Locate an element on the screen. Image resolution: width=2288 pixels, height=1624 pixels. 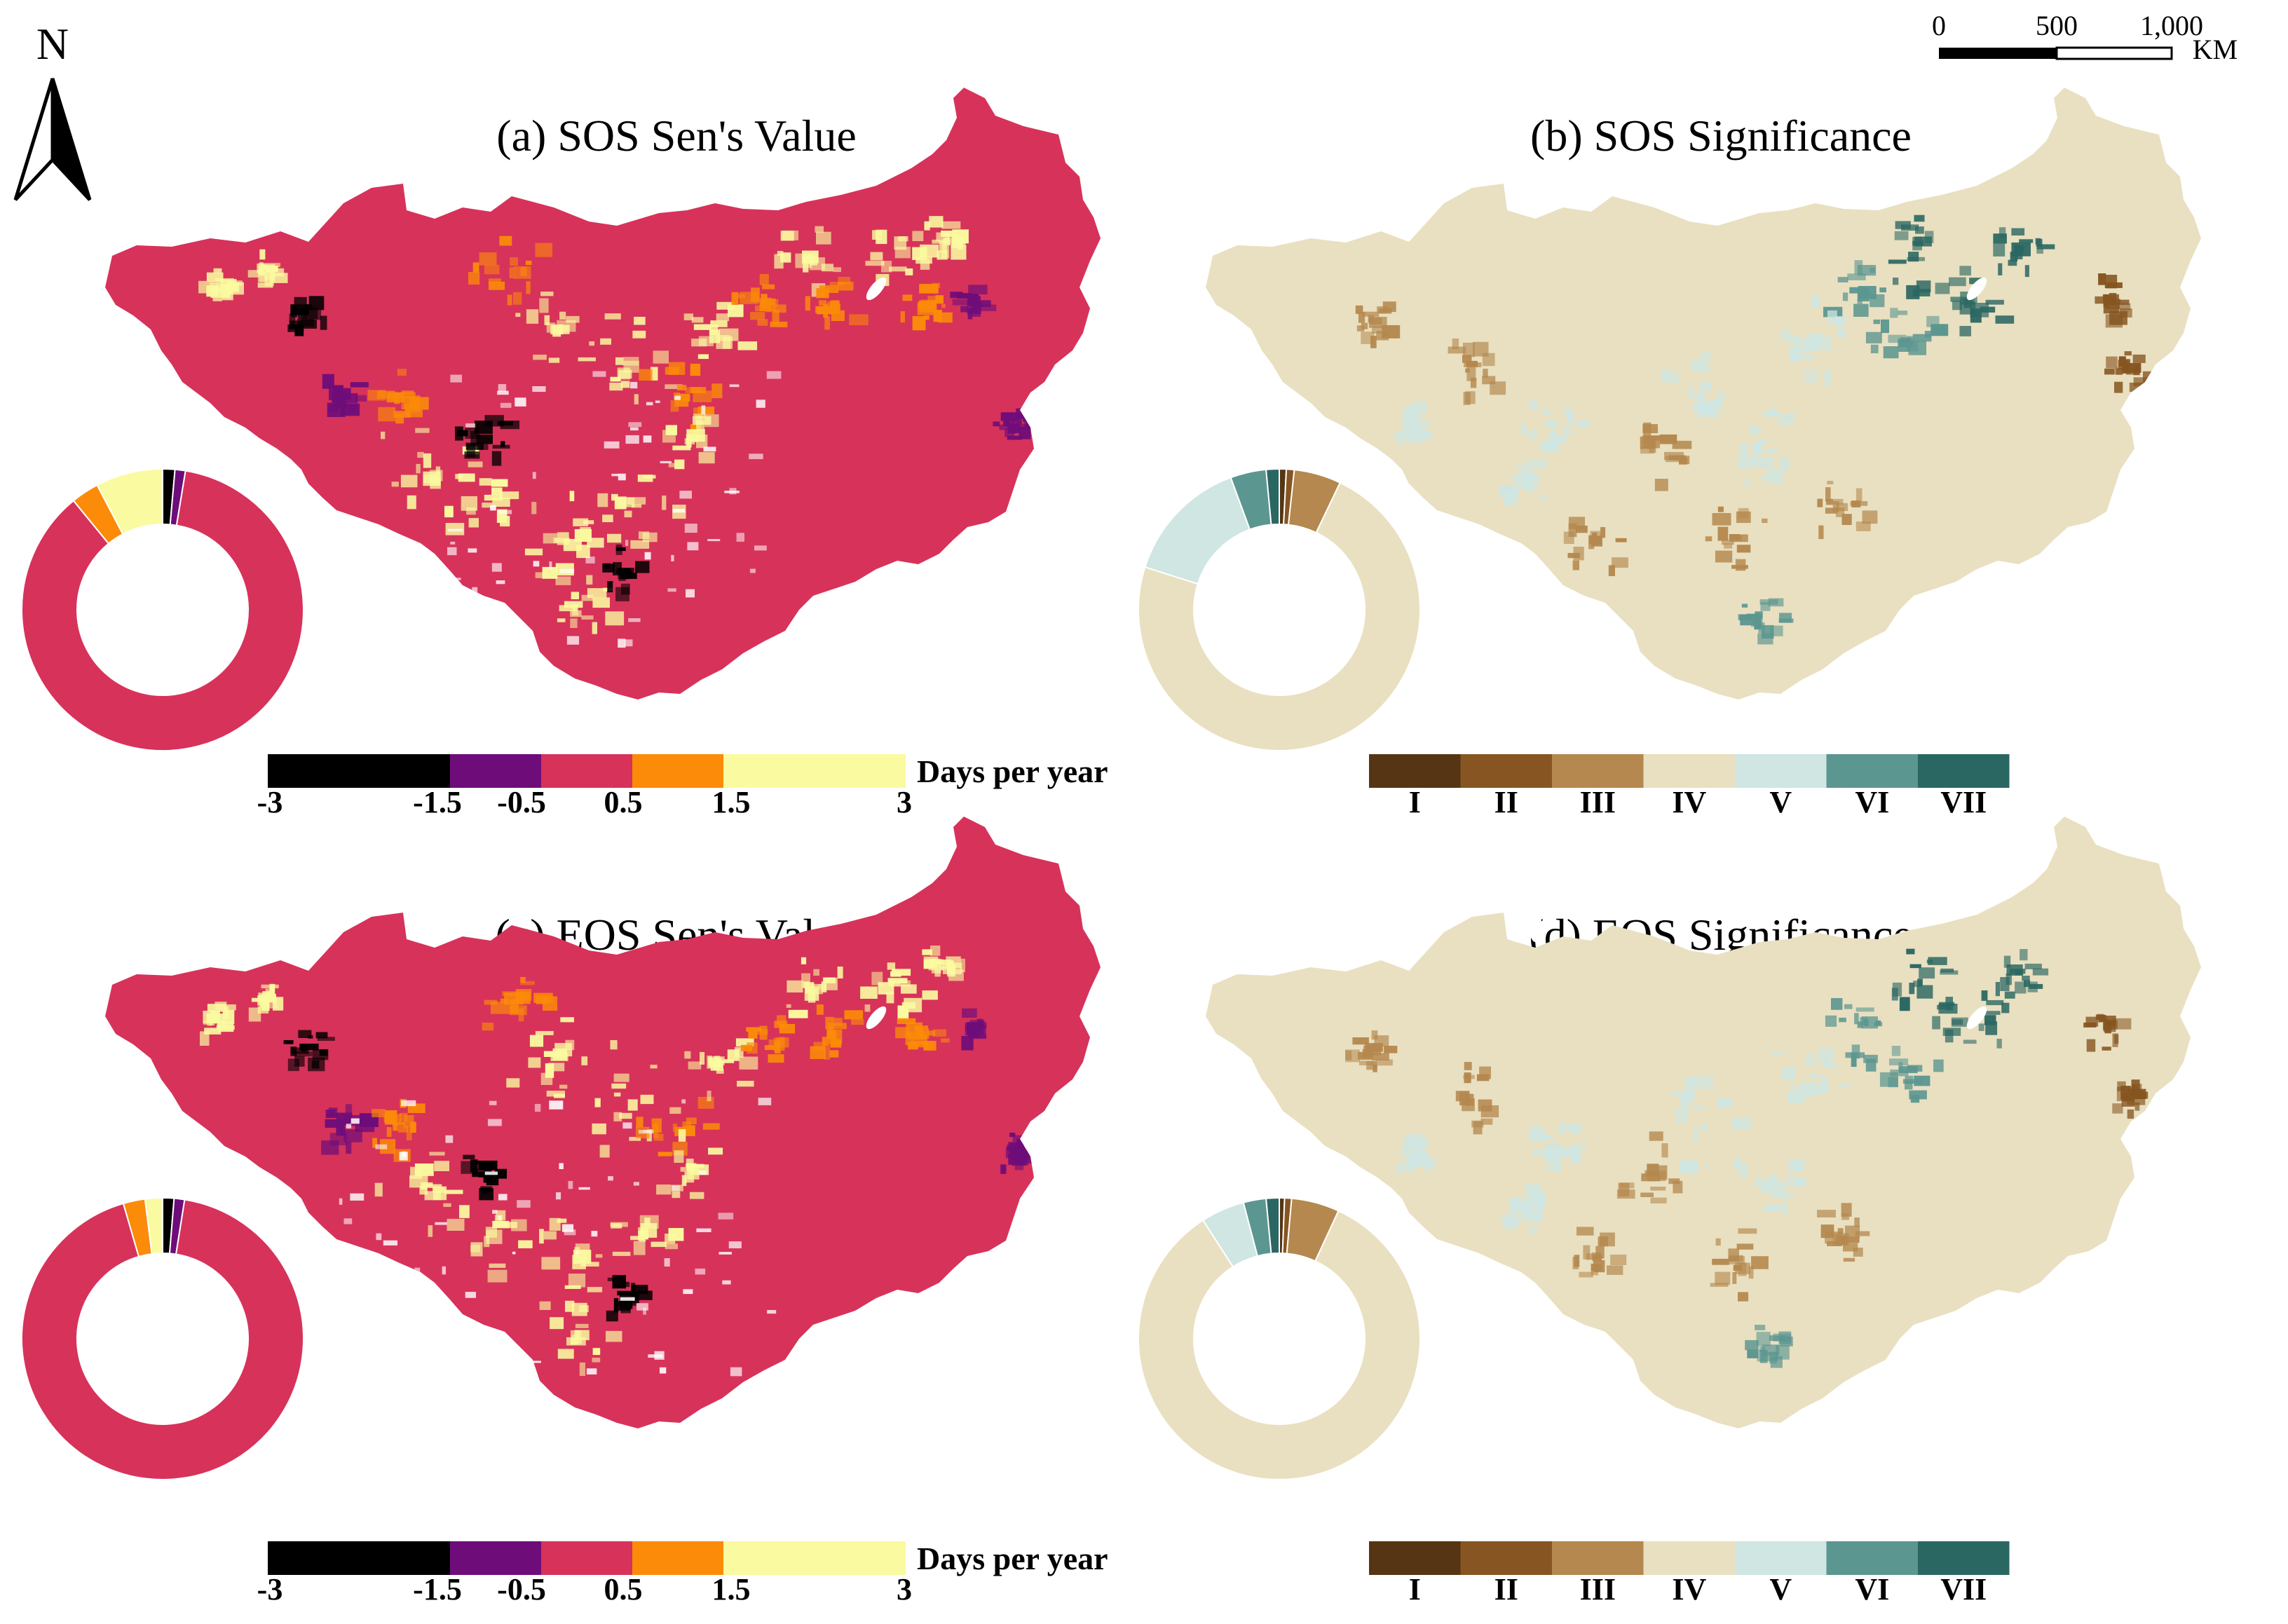
legend-label-a-2: -0.5 is located at coordinates (521, 802).